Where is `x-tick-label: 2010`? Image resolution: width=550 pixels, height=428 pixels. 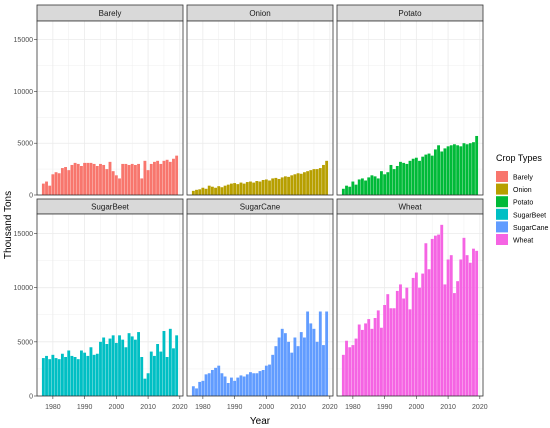 x-tick-label: 2010 is located at coordinates (148, 407).